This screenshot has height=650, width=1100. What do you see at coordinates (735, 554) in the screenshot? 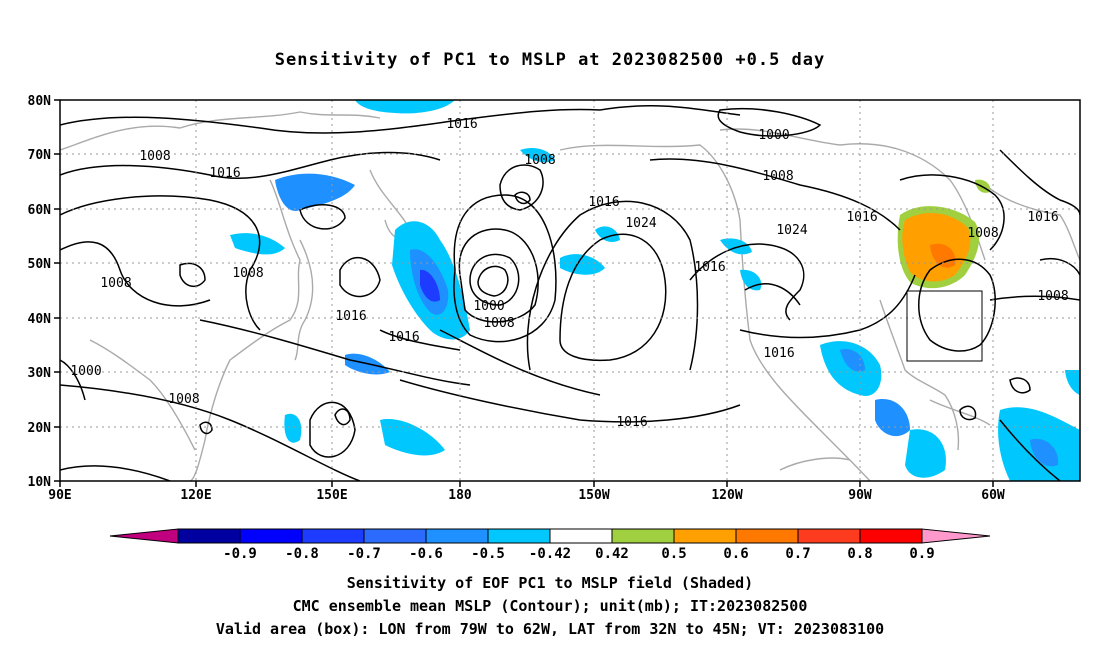
I see `colorbar-label: 0.6` at bounding box center [735, 554].